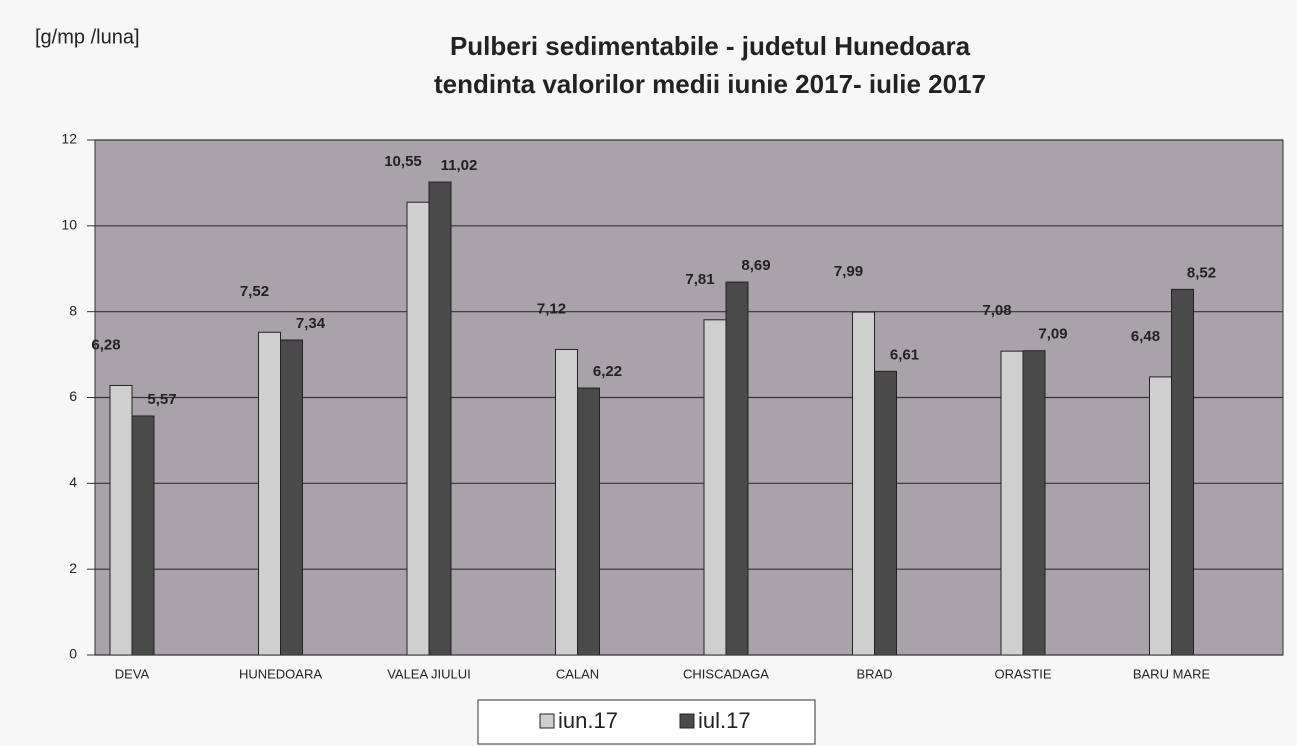 This screenshot has height=746, width=1297. Describe the element at coordinates (73, 396) in the screenshot. I see `y-tick-label: 6` at that location.